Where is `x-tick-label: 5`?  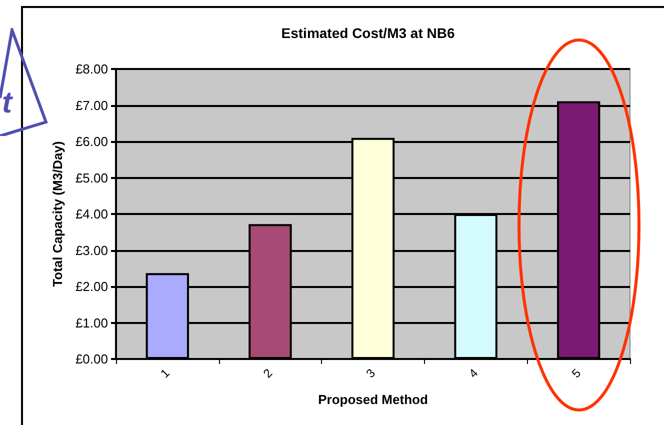
x-tick-label: 5 is located at coordinates (576, 373).